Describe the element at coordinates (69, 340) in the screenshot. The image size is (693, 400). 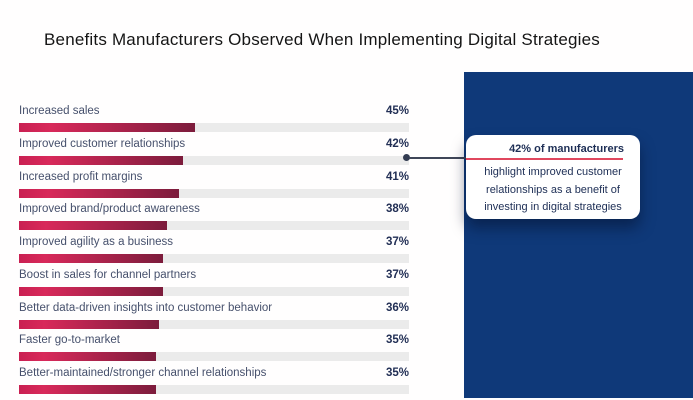
I see `bar-label: Faster go-to-market` at that location.